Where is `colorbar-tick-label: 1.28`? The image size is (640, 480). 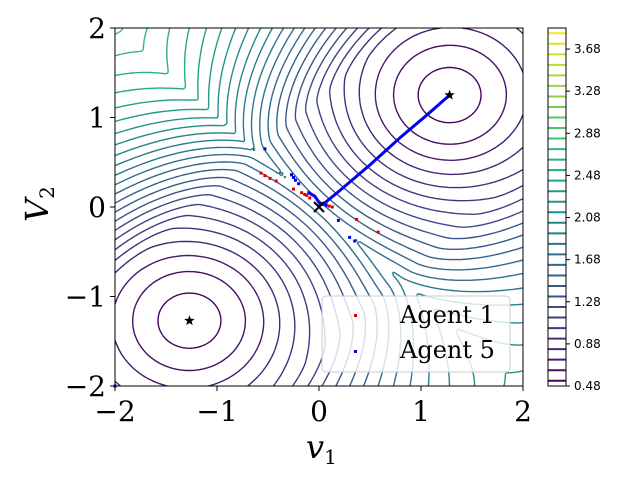
colorbar-tick-label: 1.28 is located at coordinates (587, 302).